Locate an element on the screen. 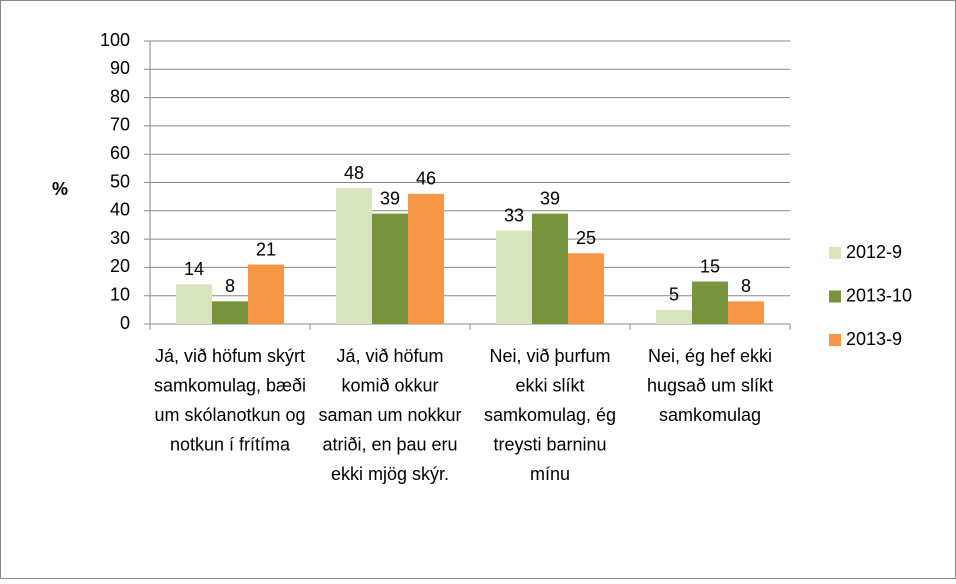 This screenshot has height=584, width=956. legend-label: 2013-10 is located at coordinates (879, 295).